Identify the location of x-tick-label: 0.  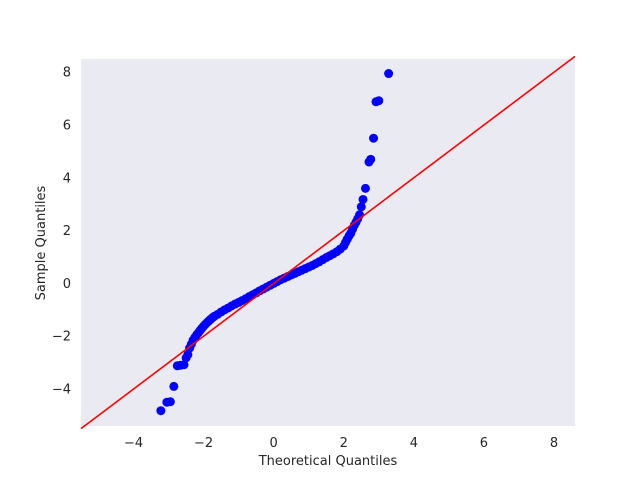
(274, 443).